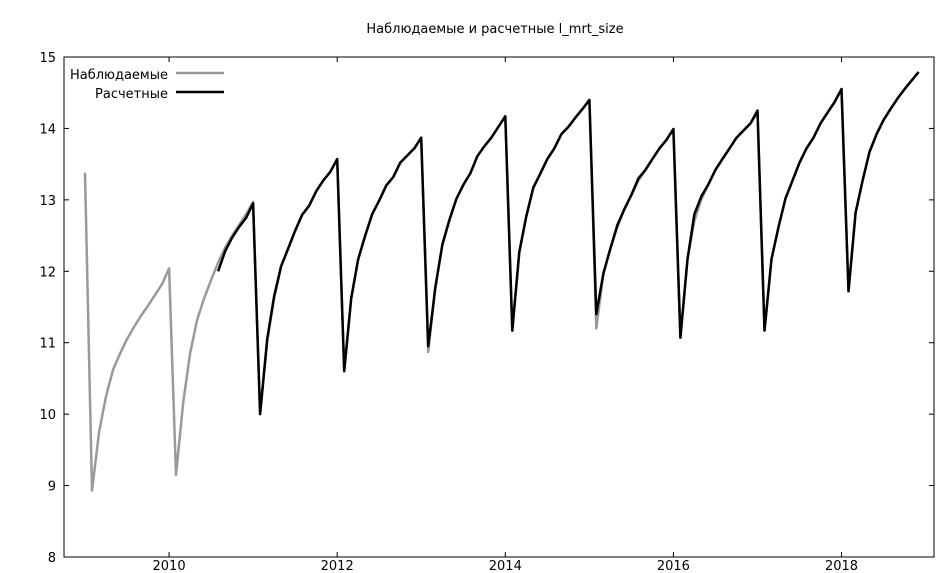 The image size is (951, 573). I want to click on y-tick-label-14: 14, so click(47, 129).